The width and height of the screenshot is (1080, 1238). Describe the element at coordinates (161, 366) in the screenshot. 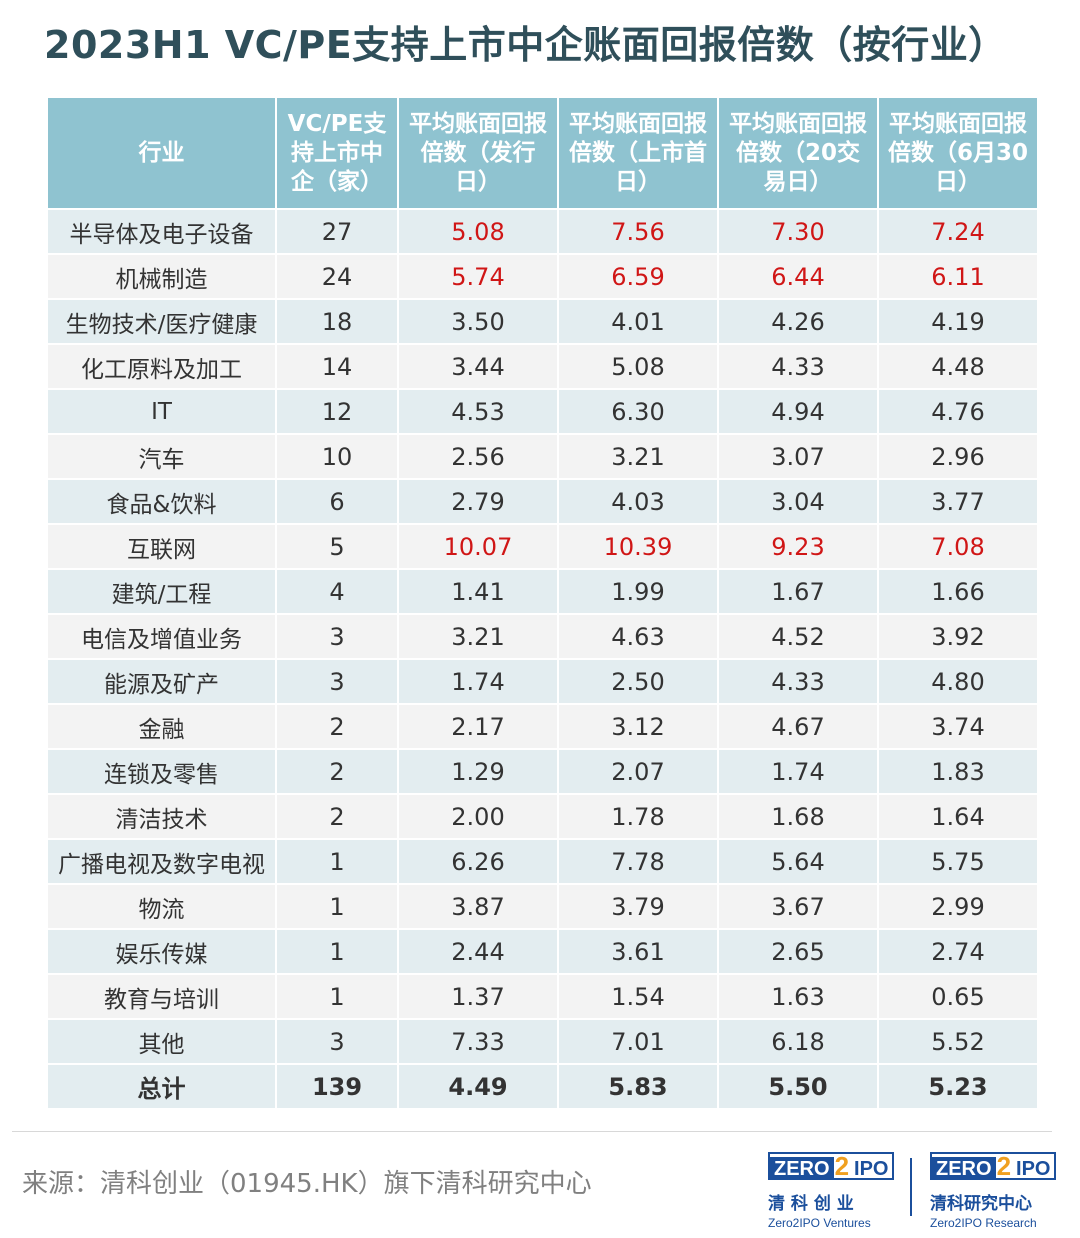

I see `industry-cell: 化工原料及加工` at that location.